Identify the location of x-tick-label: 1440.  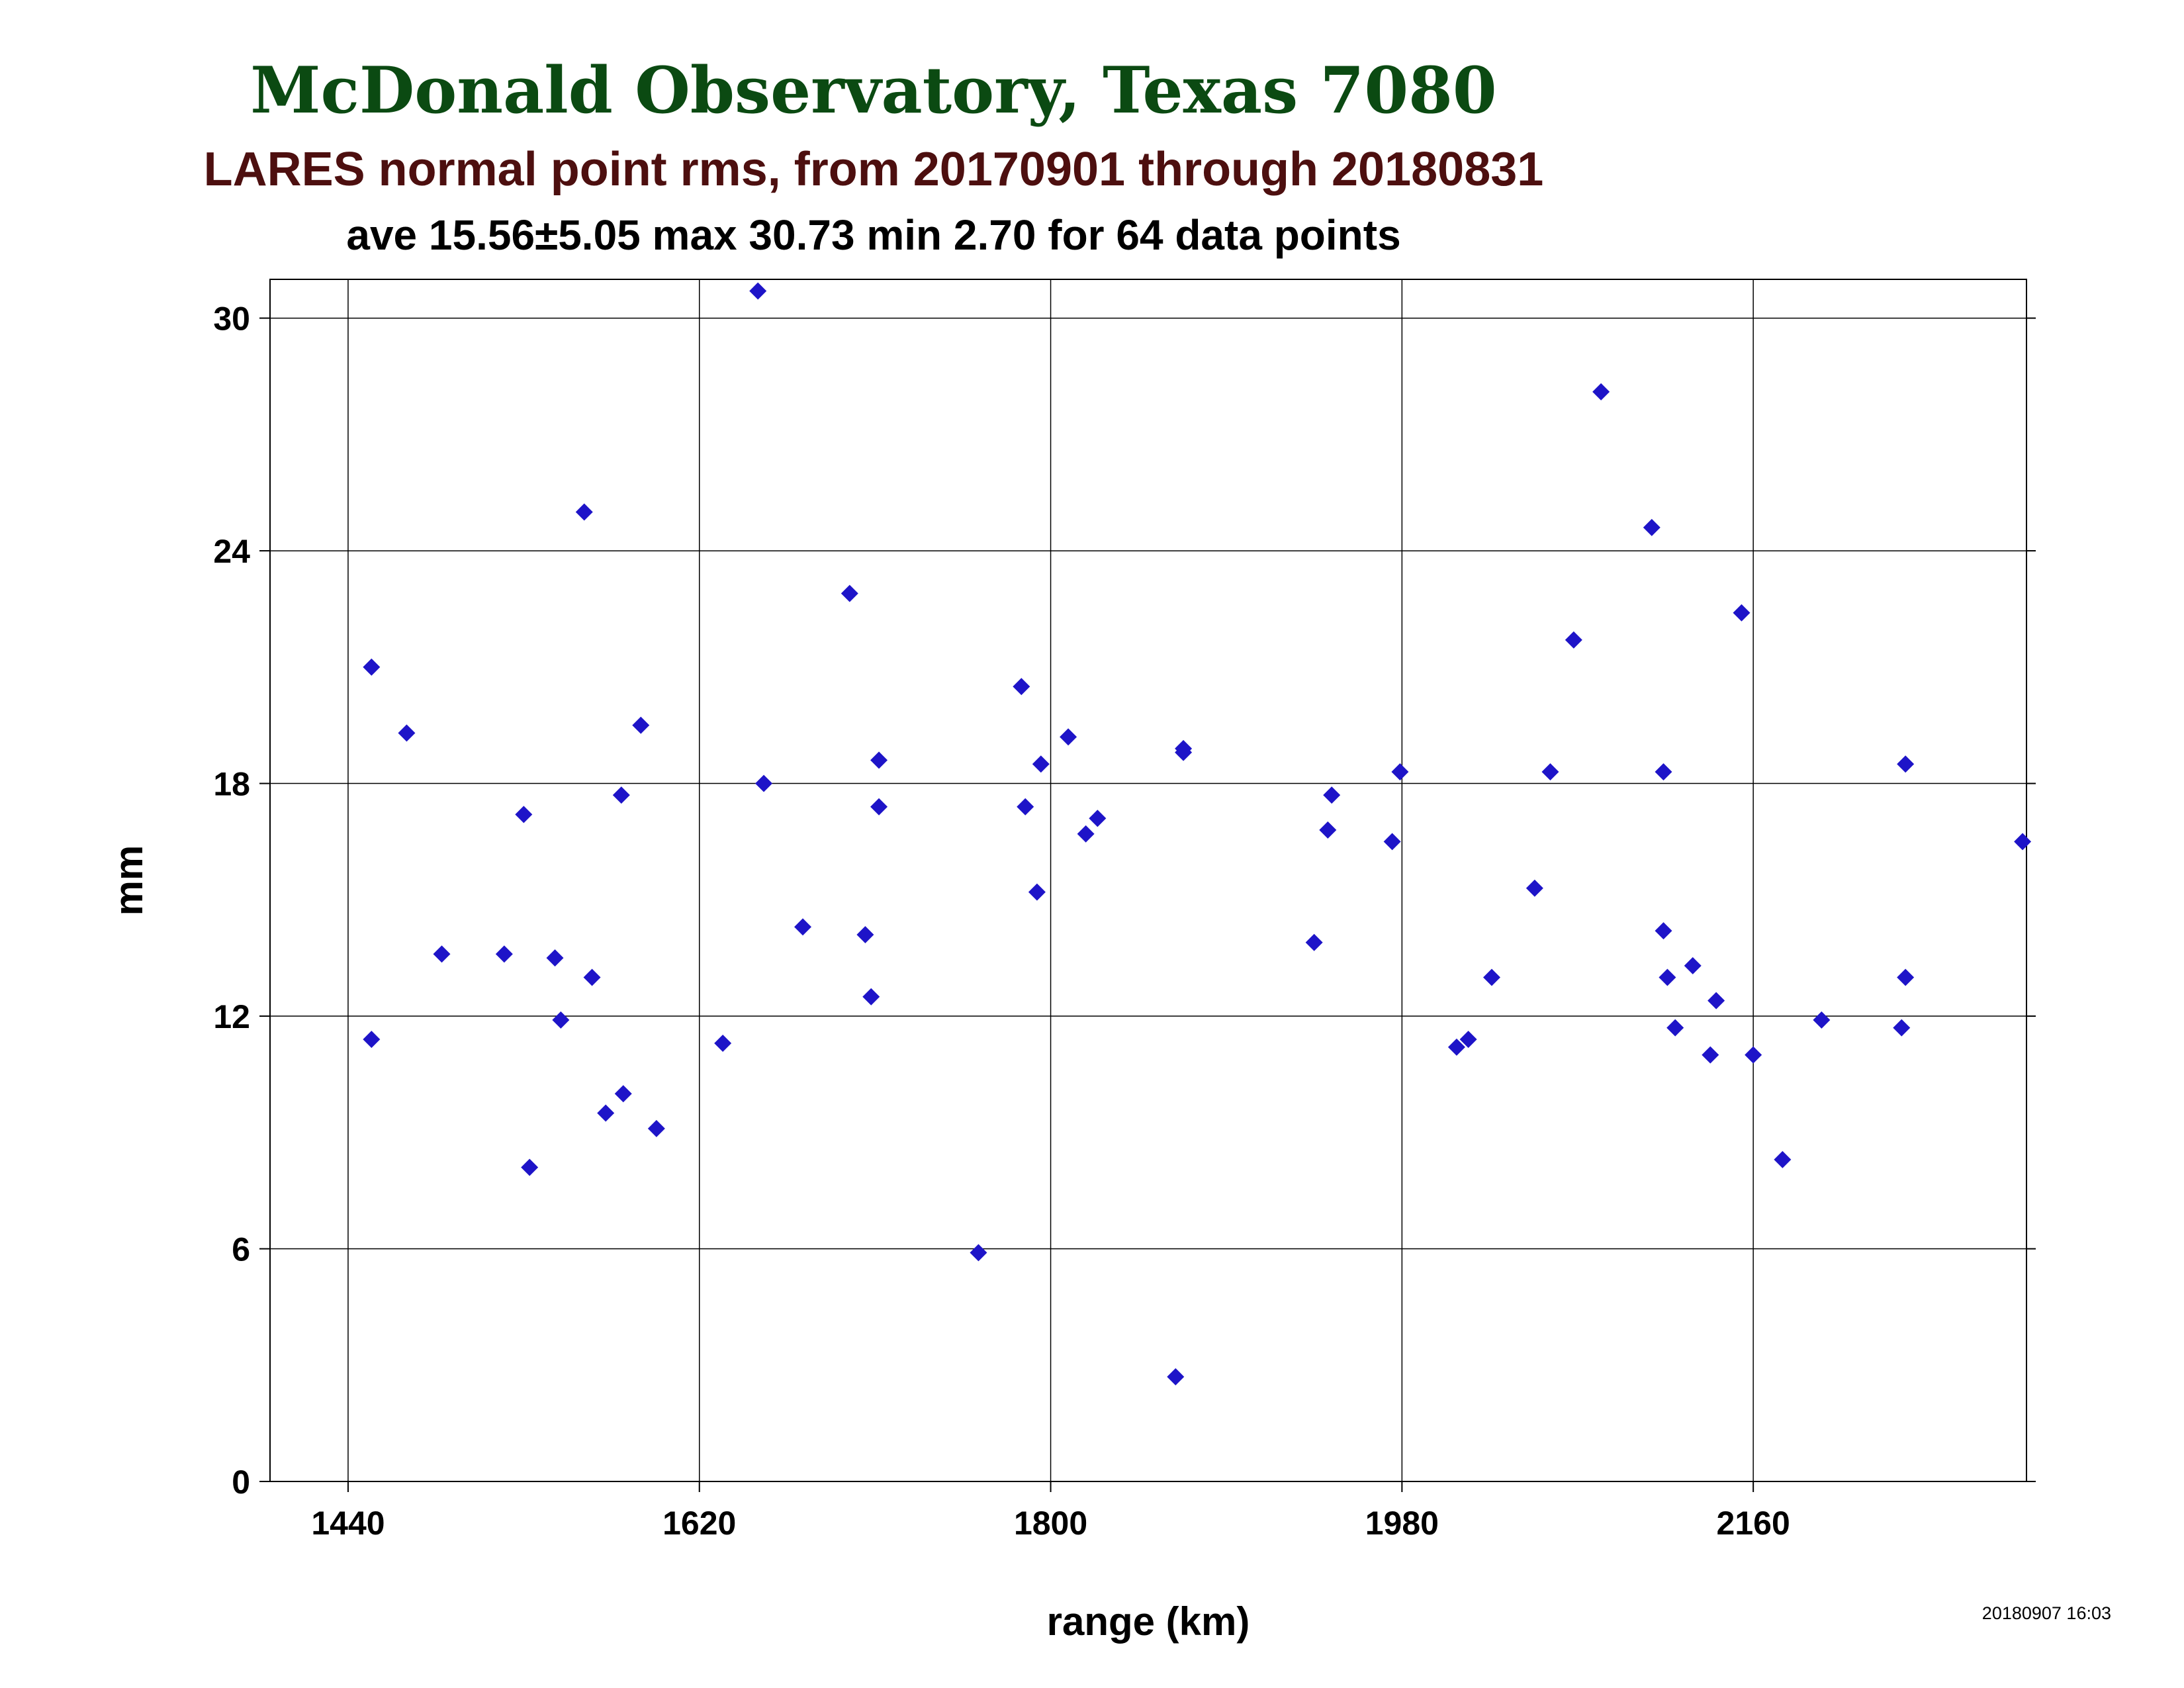
(348, 1523).